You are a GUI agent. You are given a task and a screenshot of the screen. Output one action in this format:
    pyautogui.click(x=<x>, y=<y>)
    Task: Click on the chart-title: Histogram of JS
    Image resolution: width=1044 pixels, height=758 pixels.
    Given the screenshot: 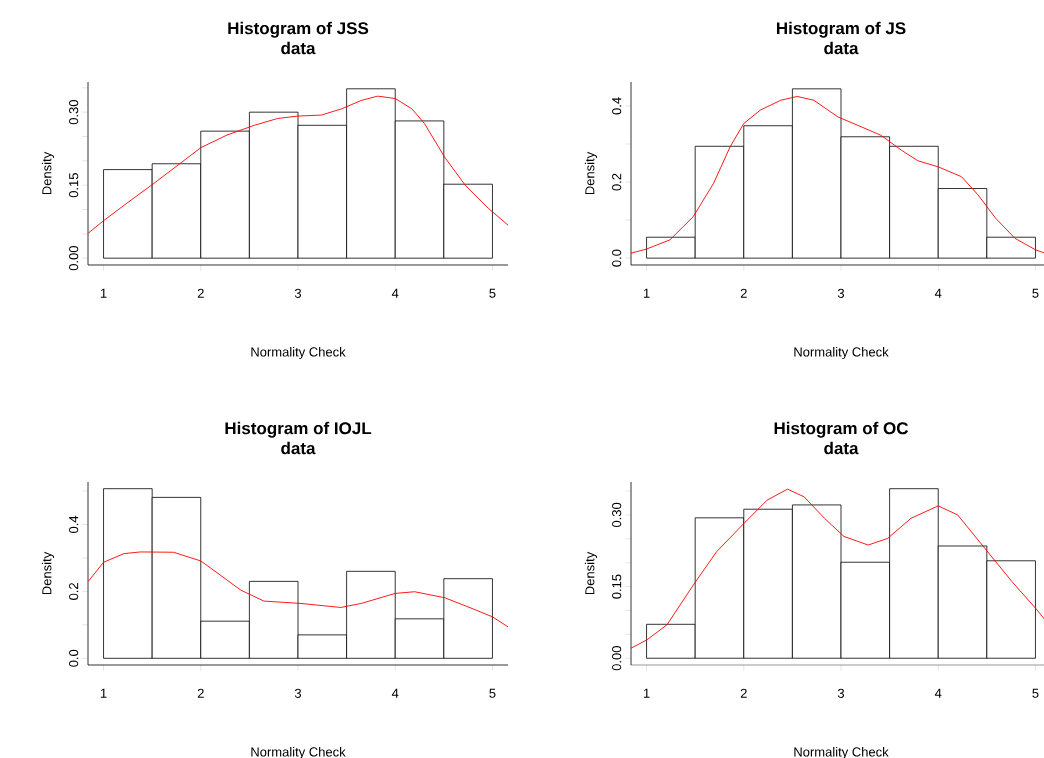 What is the action you would take?
    pyautogui.click(x=841, y=29)
    